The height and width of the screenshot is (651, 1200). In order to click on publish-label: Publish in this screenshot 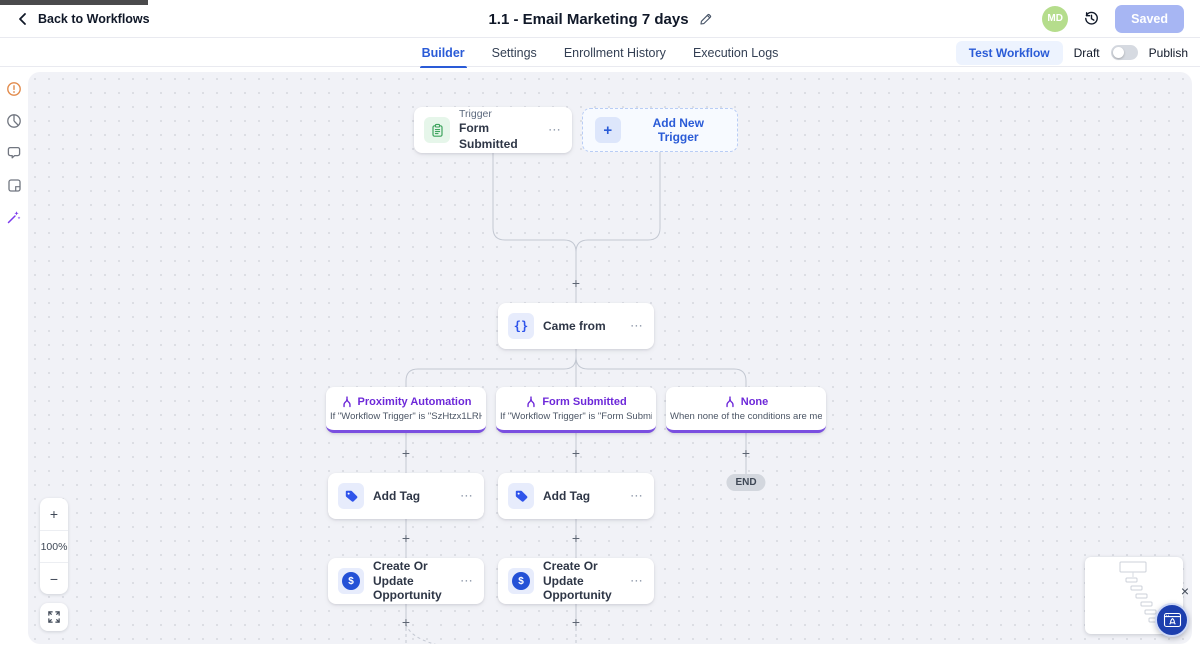, I will do `click(1168, 52)`.